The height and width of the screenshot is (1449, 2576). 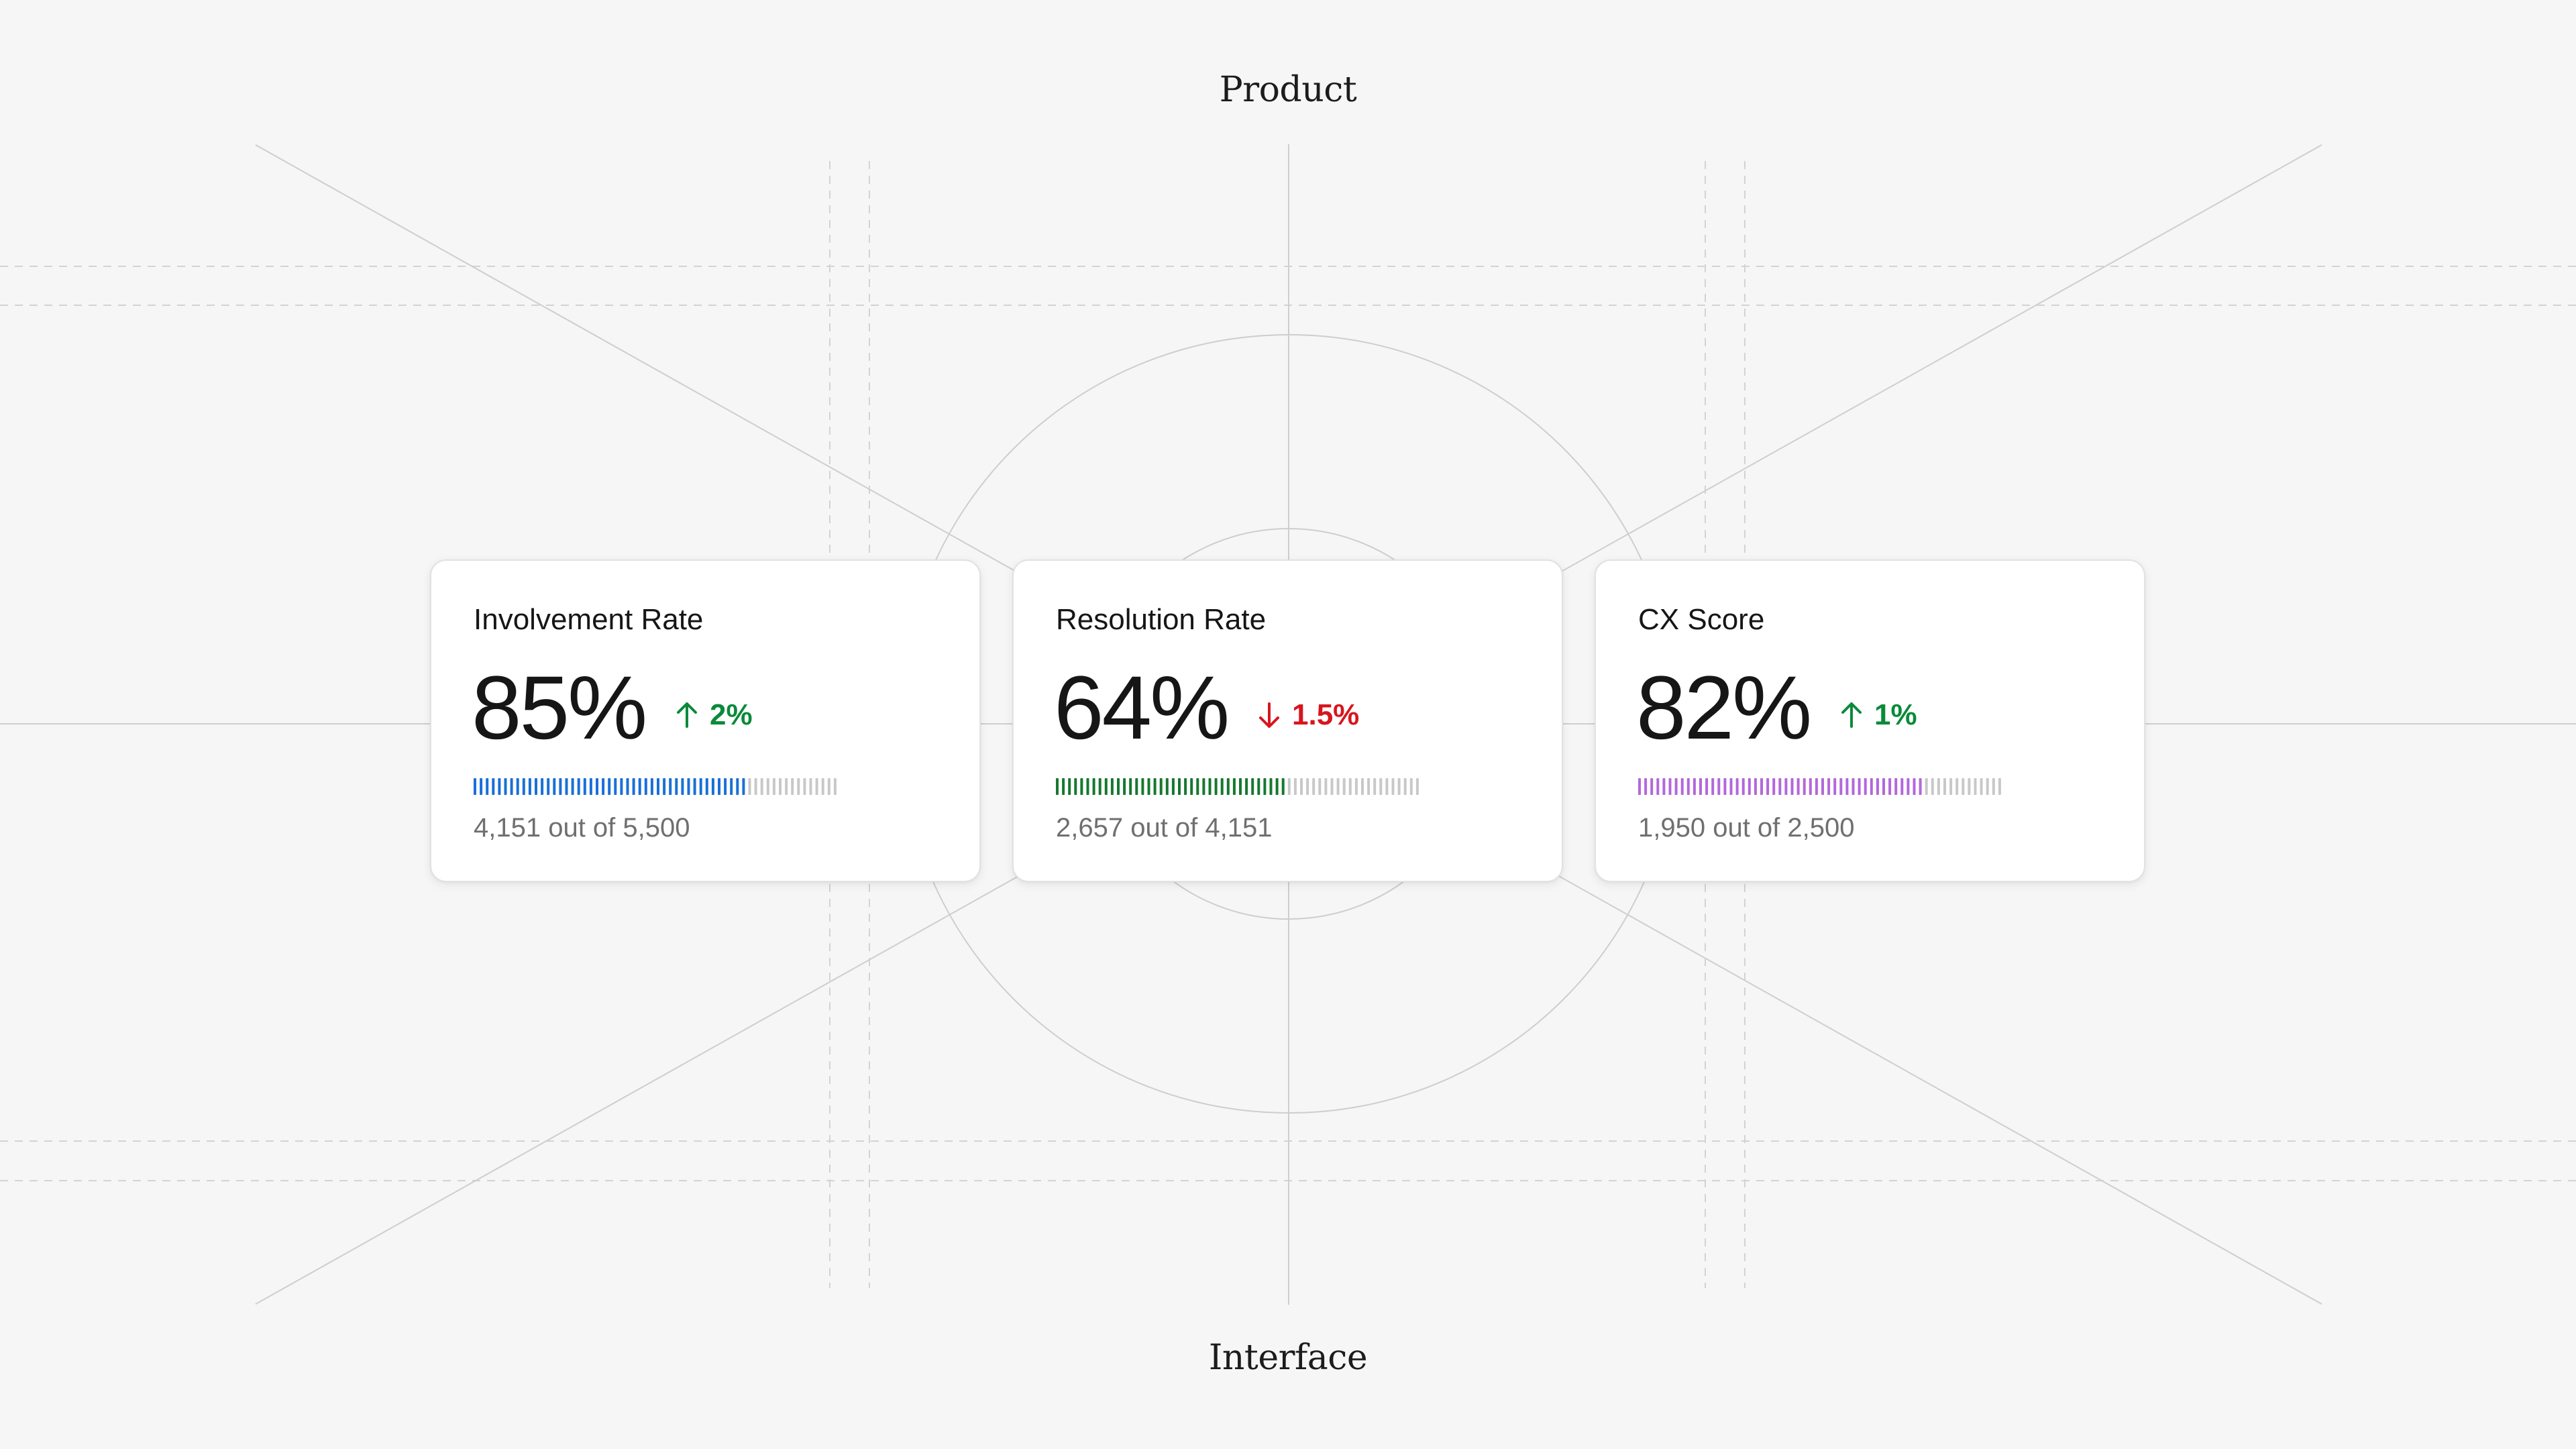 I want to click on metric-card-cx-score: CX Score 82% 1% 1,950 out of 2,500, so click(x=1870, y=720).